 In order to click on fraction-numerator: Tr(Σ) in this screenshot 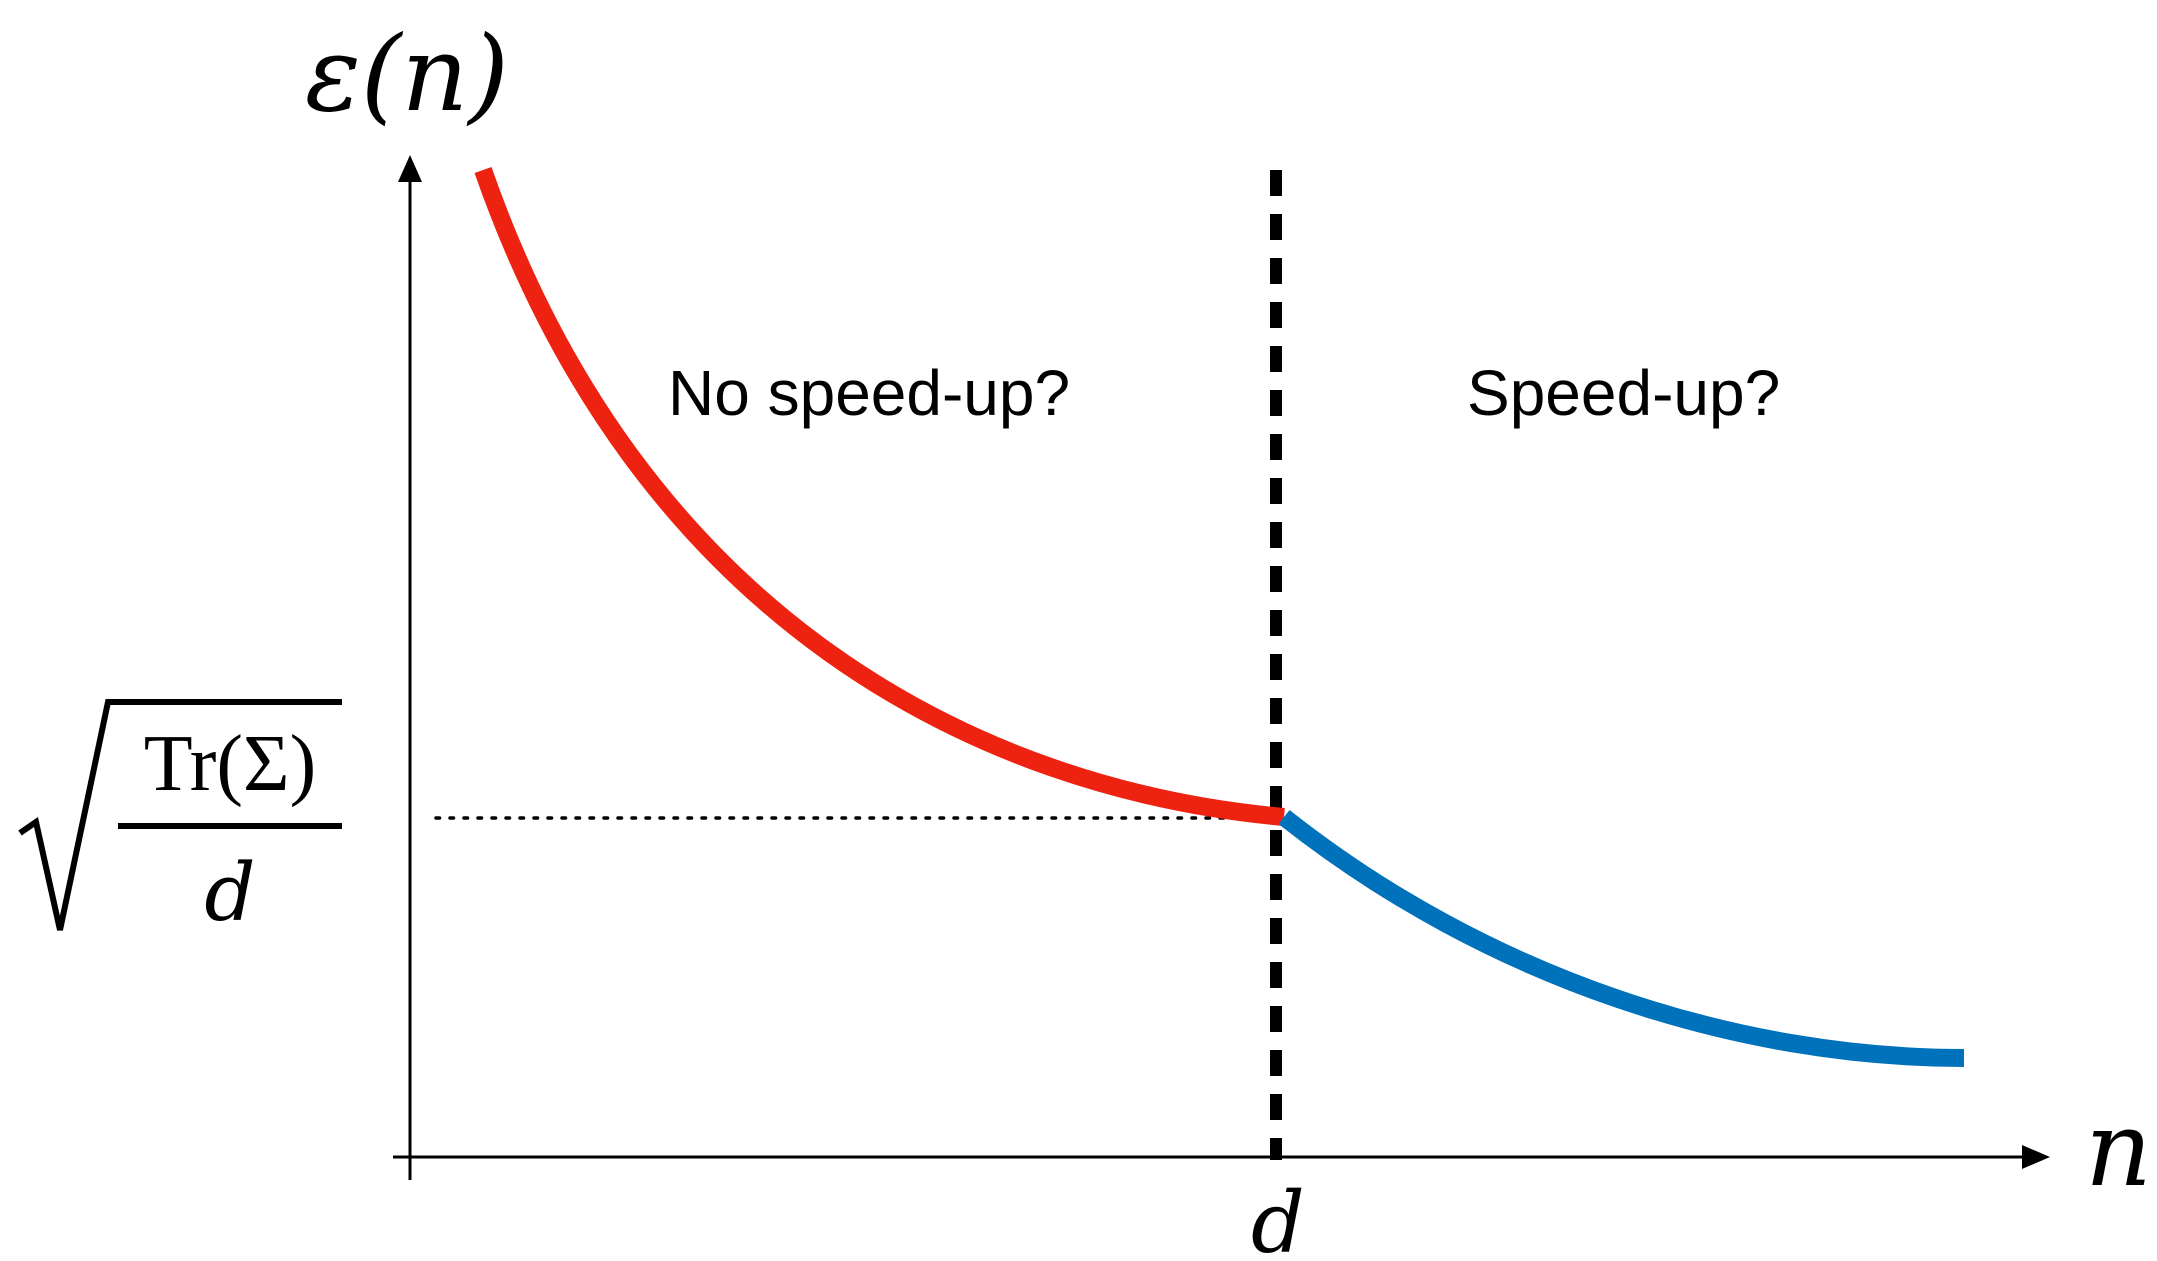, I will do `click(230, 764)`.